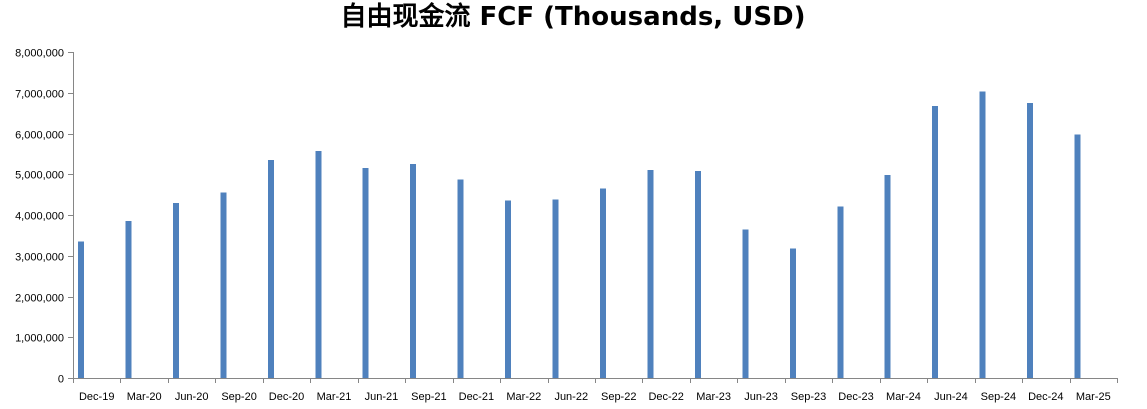  Describe the element at coordinates (382, 397) in the screenshot. I see `x-tick-label: Jun-21` at that location.